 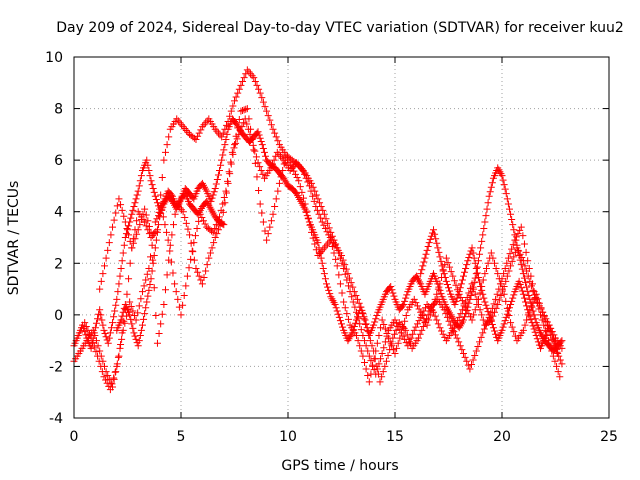 I want to click on y-tick-label: 10, so click(x=54, y=58).